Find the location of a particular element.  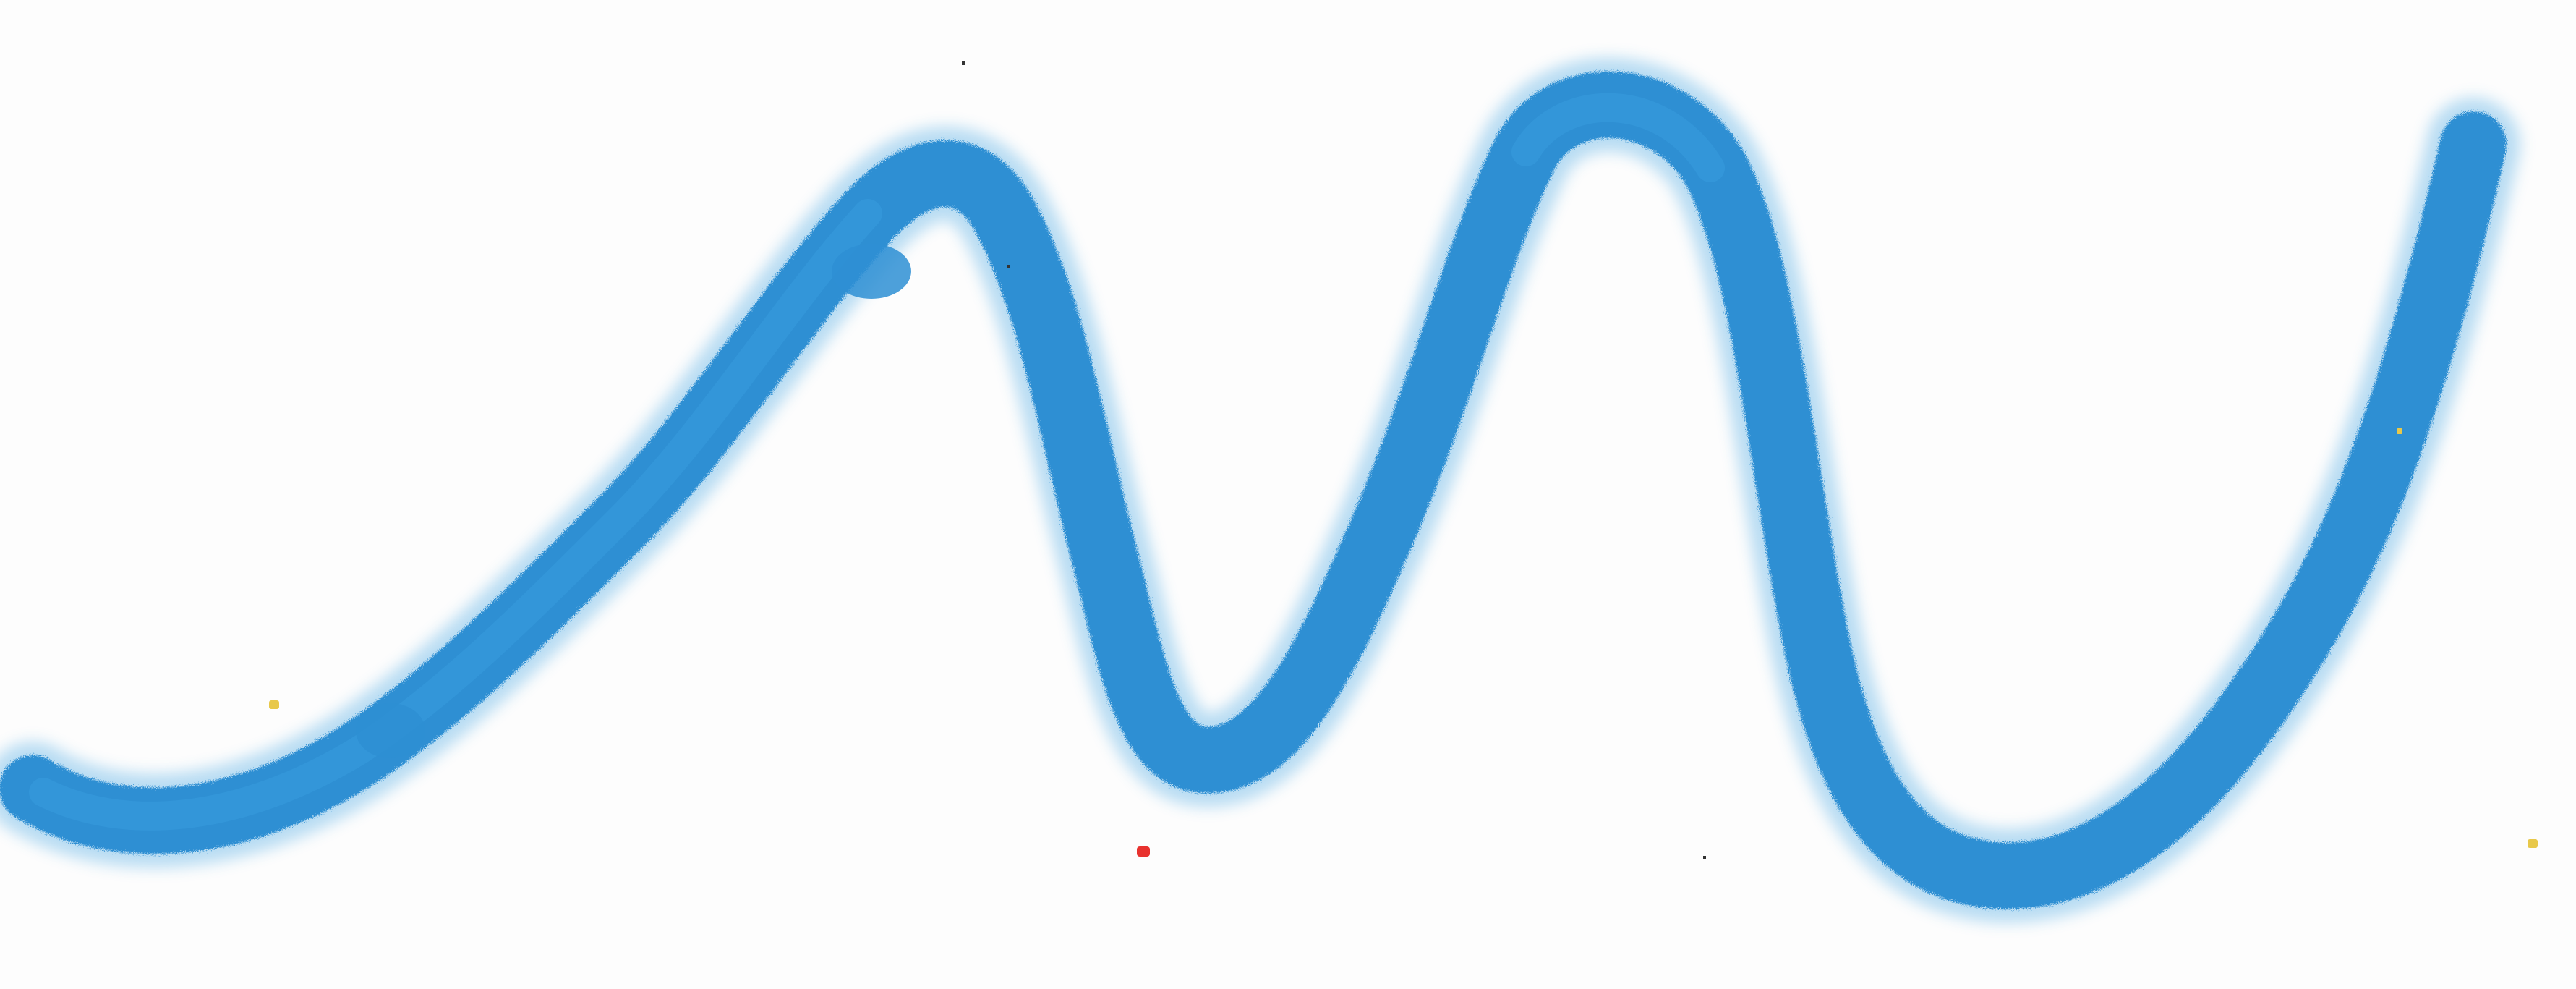

red-paint-speck is located at coordinates (1143, 852).